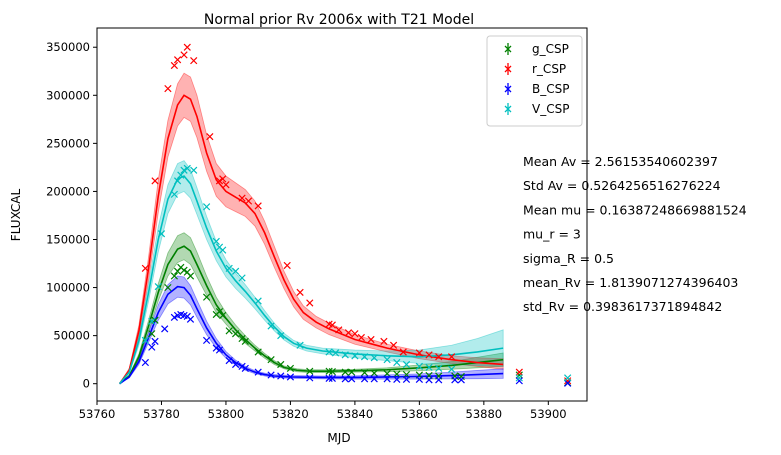 The image size is (781, 455). I want to click on legend-label: g_CSP, so click(550, 49).